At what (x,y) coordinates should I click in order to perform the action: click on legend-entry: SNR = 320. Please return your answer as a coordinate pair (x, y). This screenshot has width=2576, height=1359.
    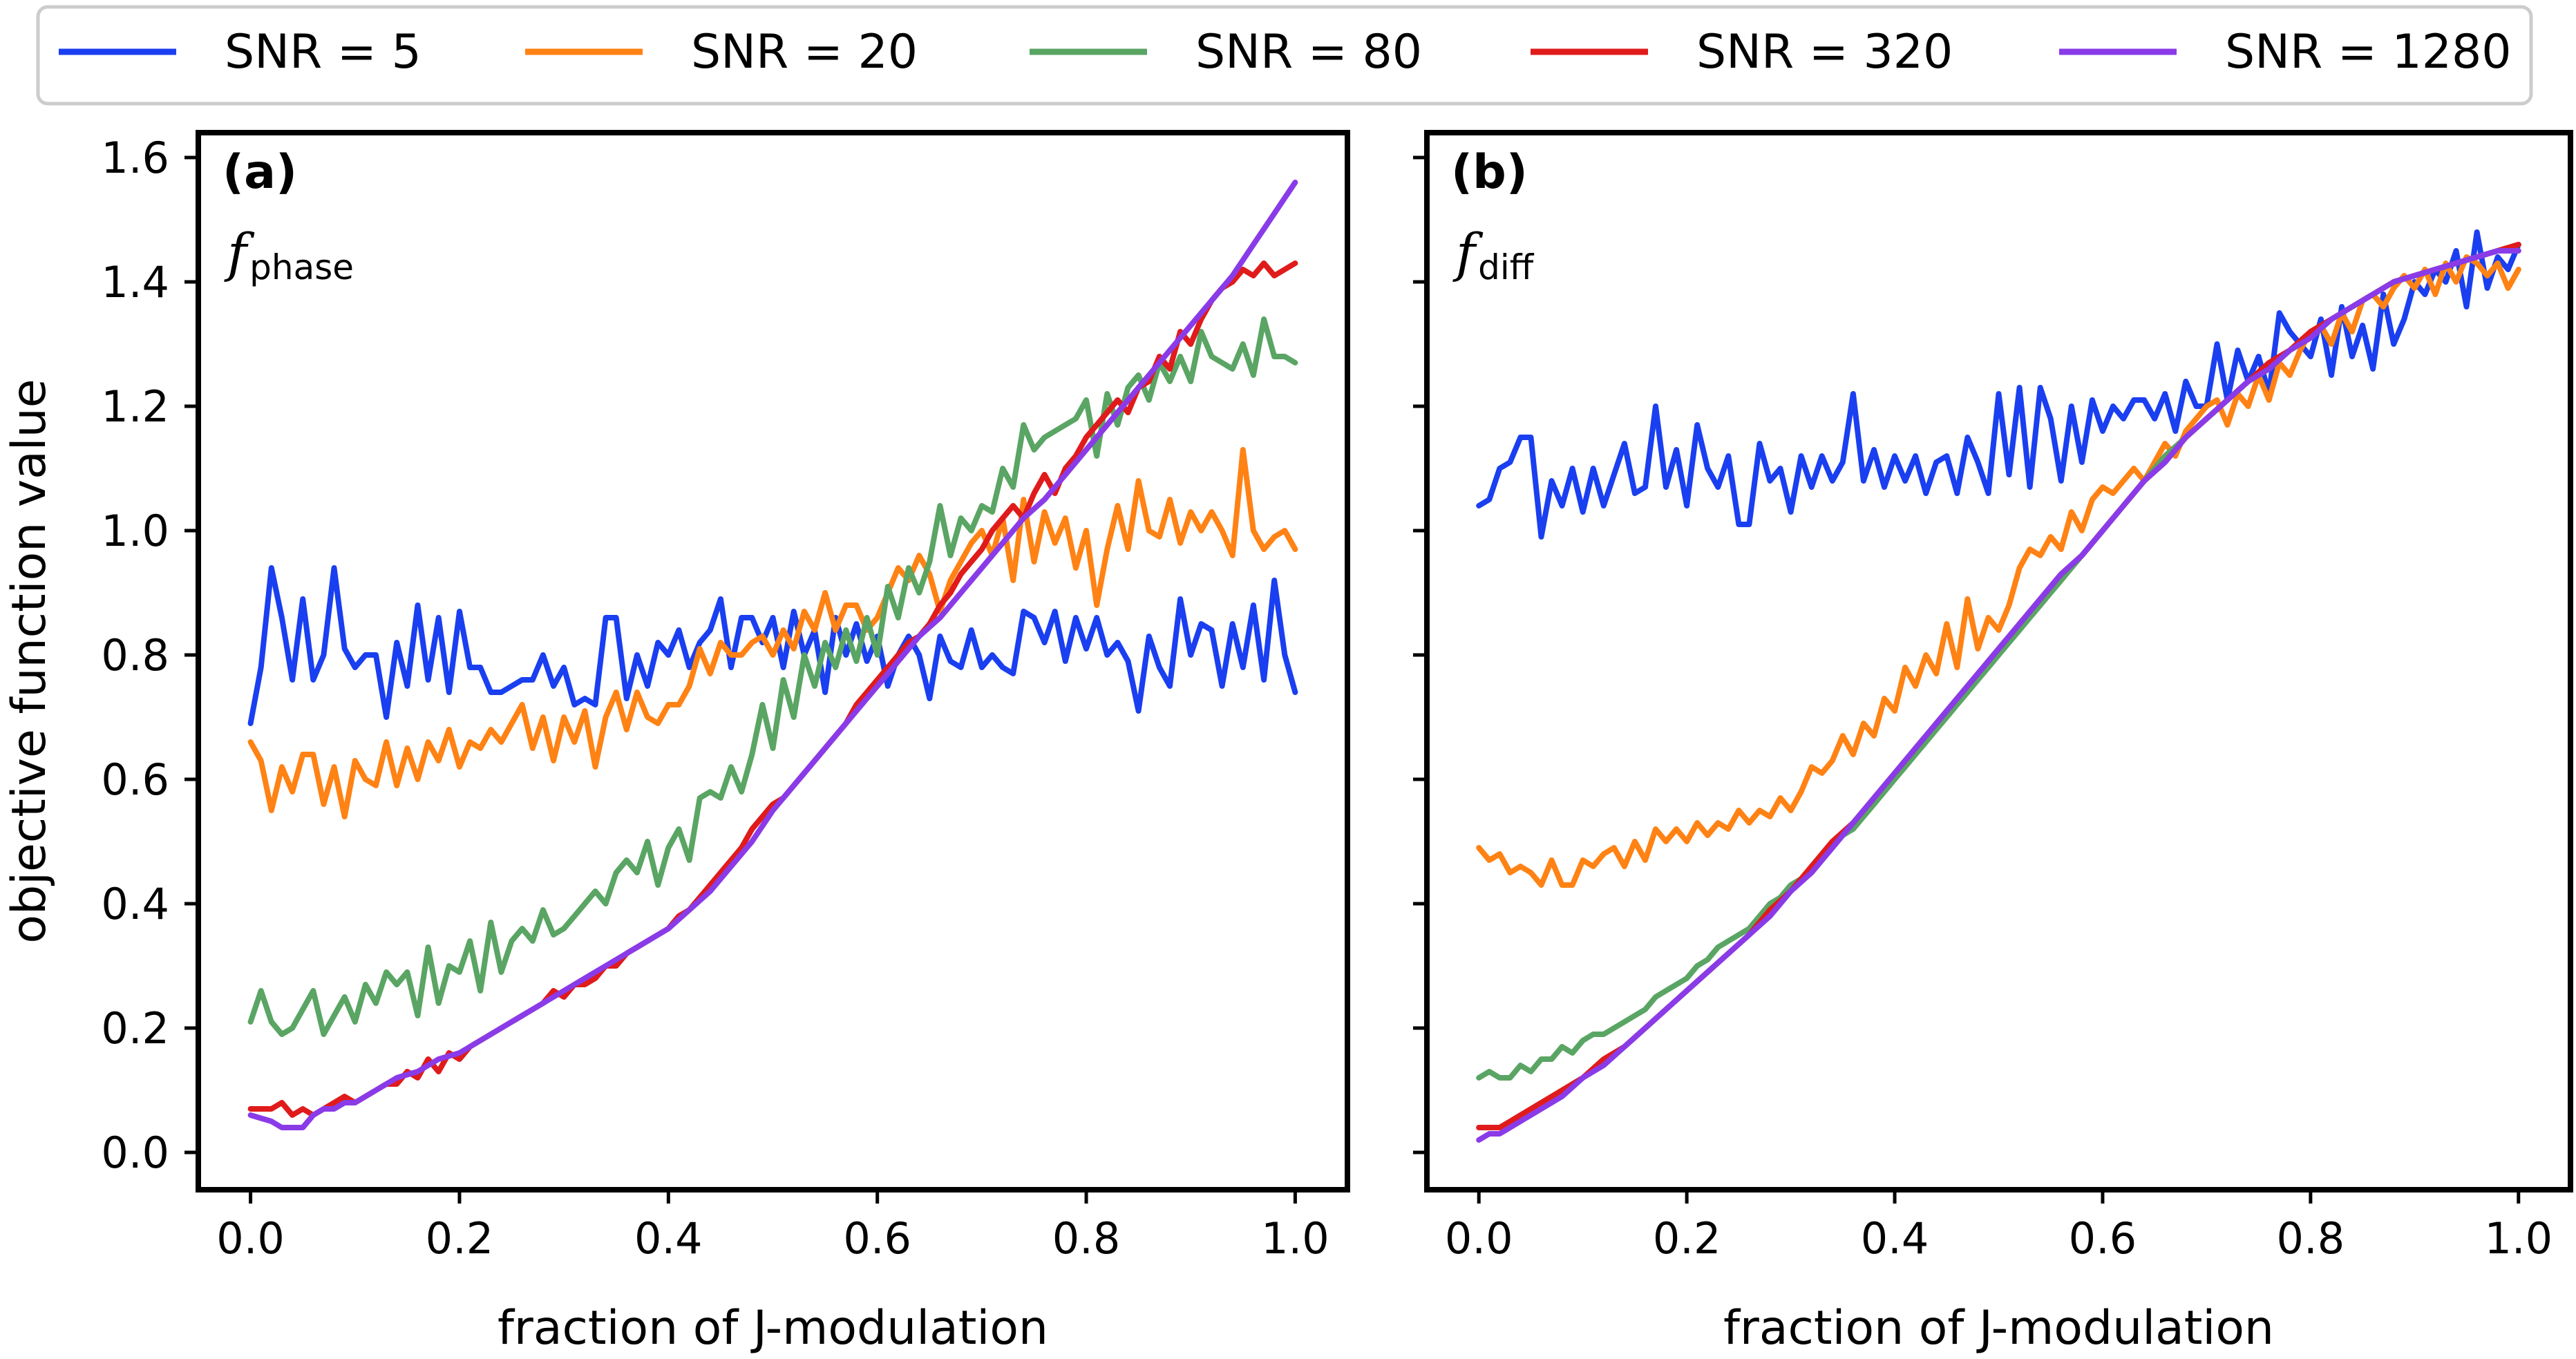
    Looking at the image, I should click on (1742, 52).